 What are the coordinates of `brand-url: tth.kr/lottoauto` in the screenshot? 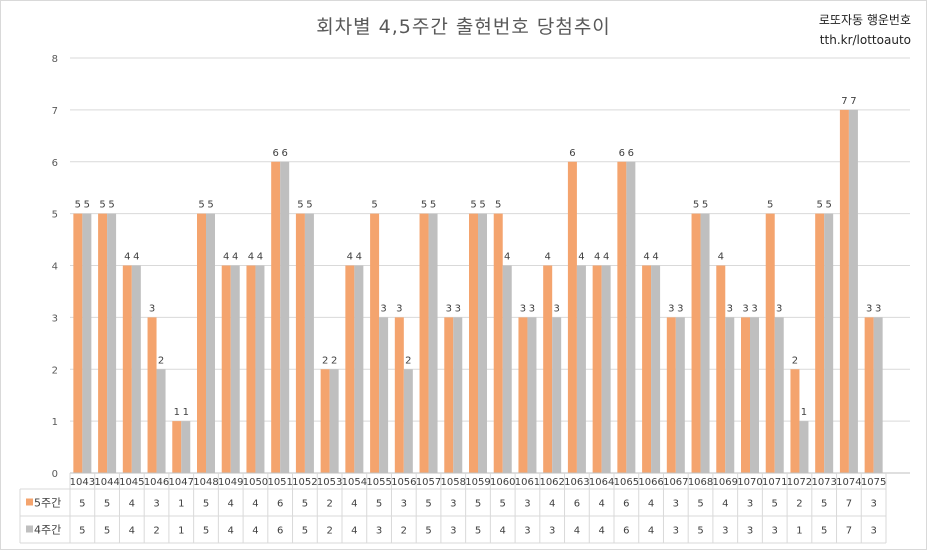 It's located at (865, 40).